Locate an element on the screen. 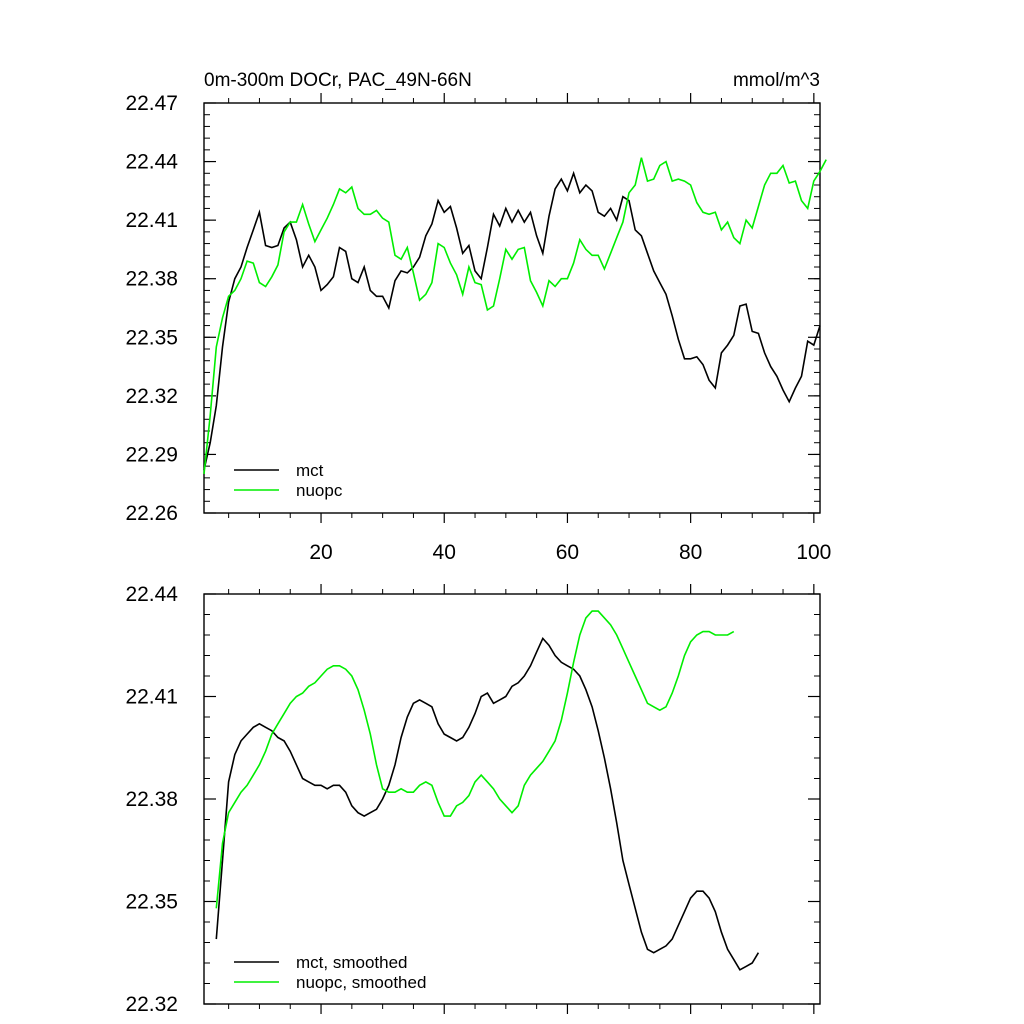  top-ytick-label: 22.38 is located at coordinates (151, 279).